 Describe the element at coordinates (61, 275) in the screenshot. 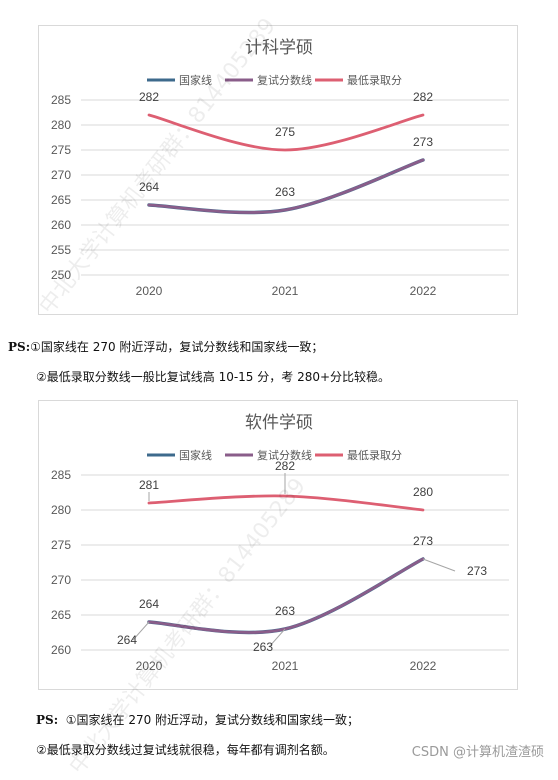

I see `y-tick-label: 250` at that location.